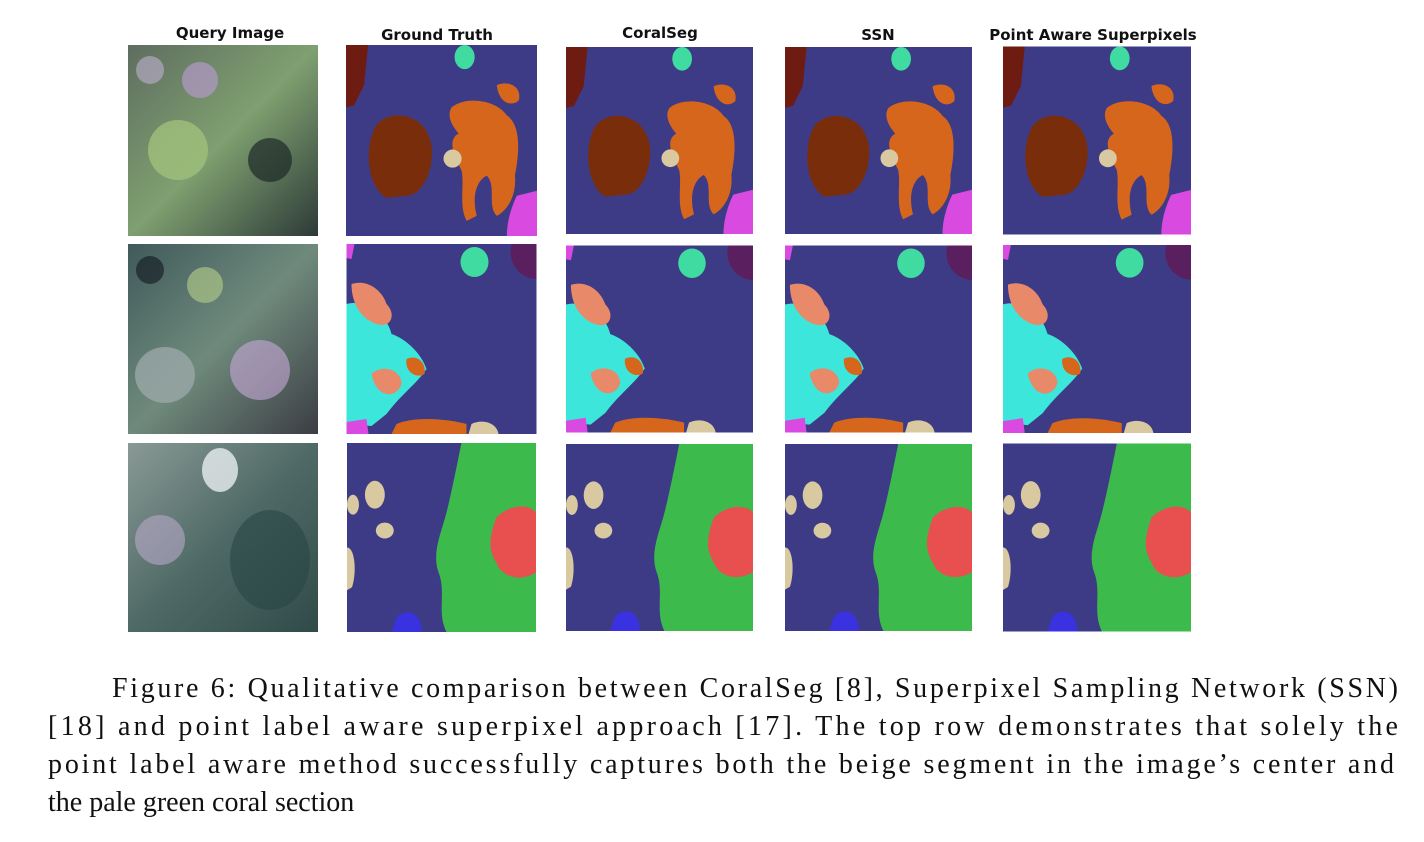  Describe the element at coordinates (230, 33) in the screenshot. I see `column-header: Query Image` at that location.